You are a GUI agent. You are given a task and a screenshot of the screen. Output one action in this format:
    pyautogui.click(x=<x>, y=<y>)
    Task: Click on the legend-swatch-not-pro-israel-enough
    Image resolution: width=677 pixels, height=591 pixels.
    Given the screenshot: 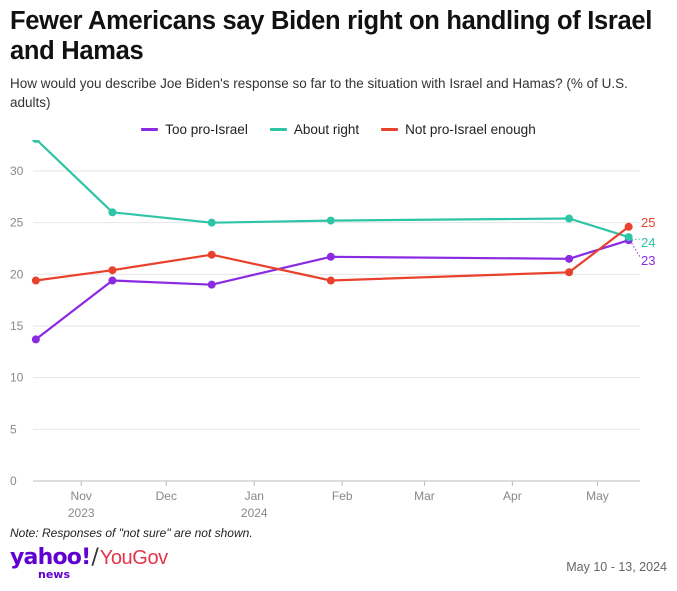 What is the action you would take?
    pyautogui.click(x=390, y=129)
    